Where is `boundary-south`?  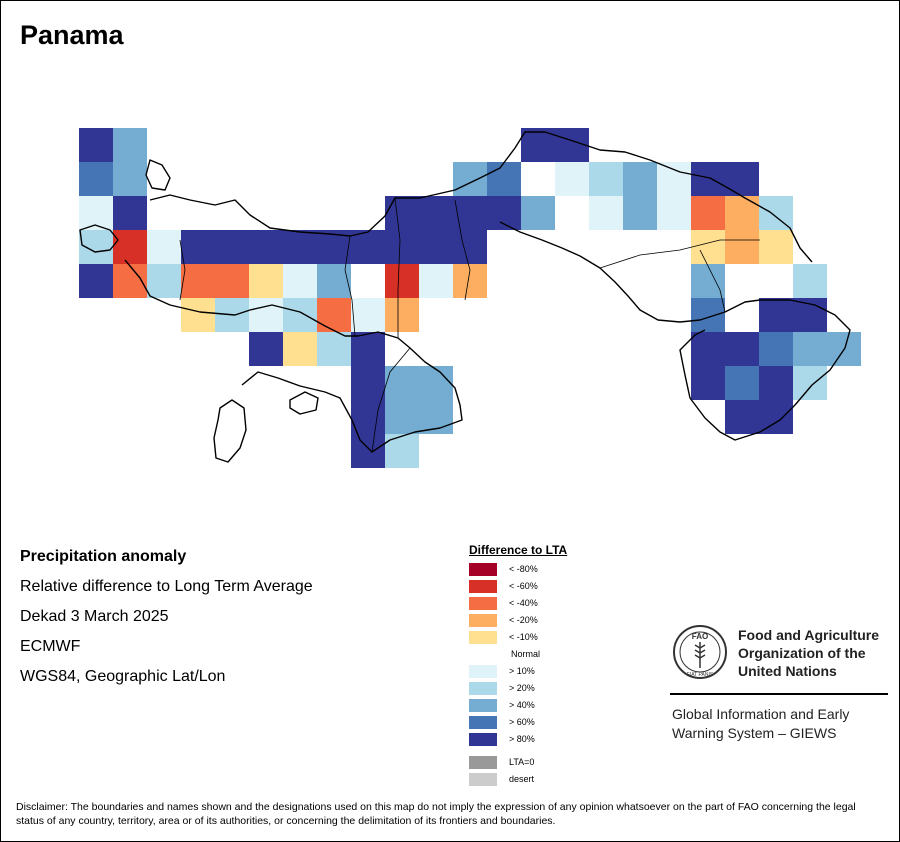 boundary-south is located at coordinates (391, 400).